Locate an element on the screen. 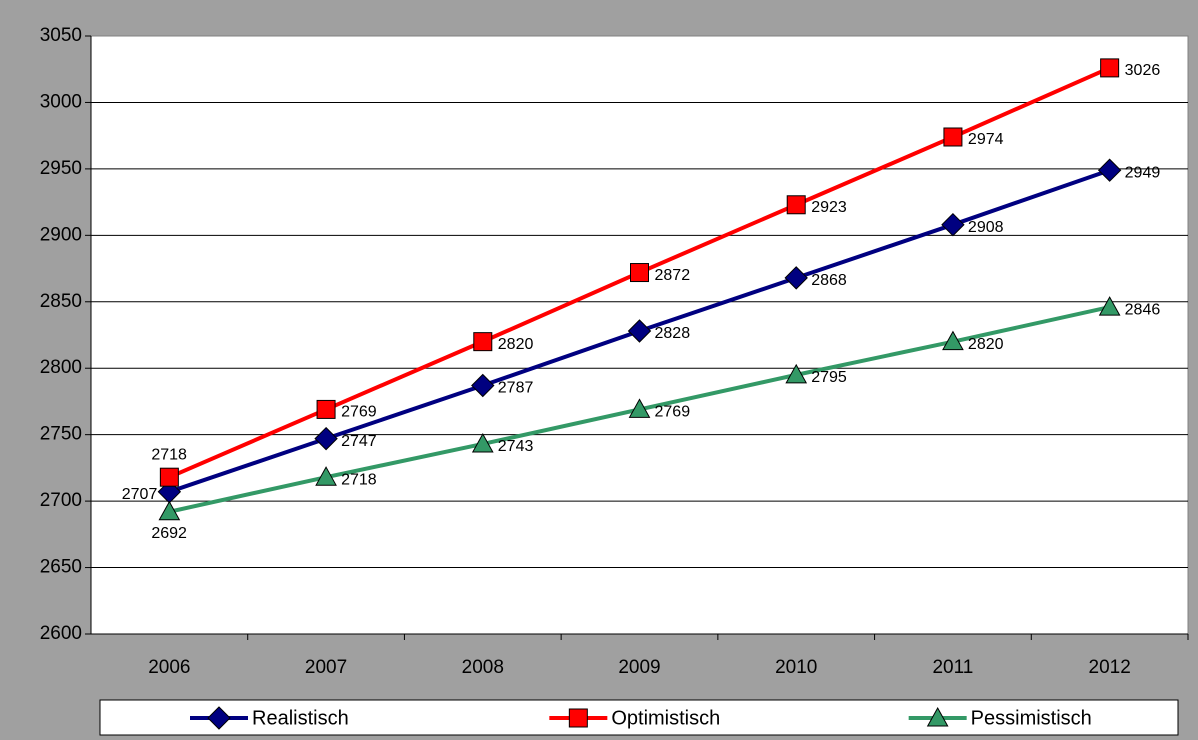  data-label: 2923 is located at coordinates (829, 207).